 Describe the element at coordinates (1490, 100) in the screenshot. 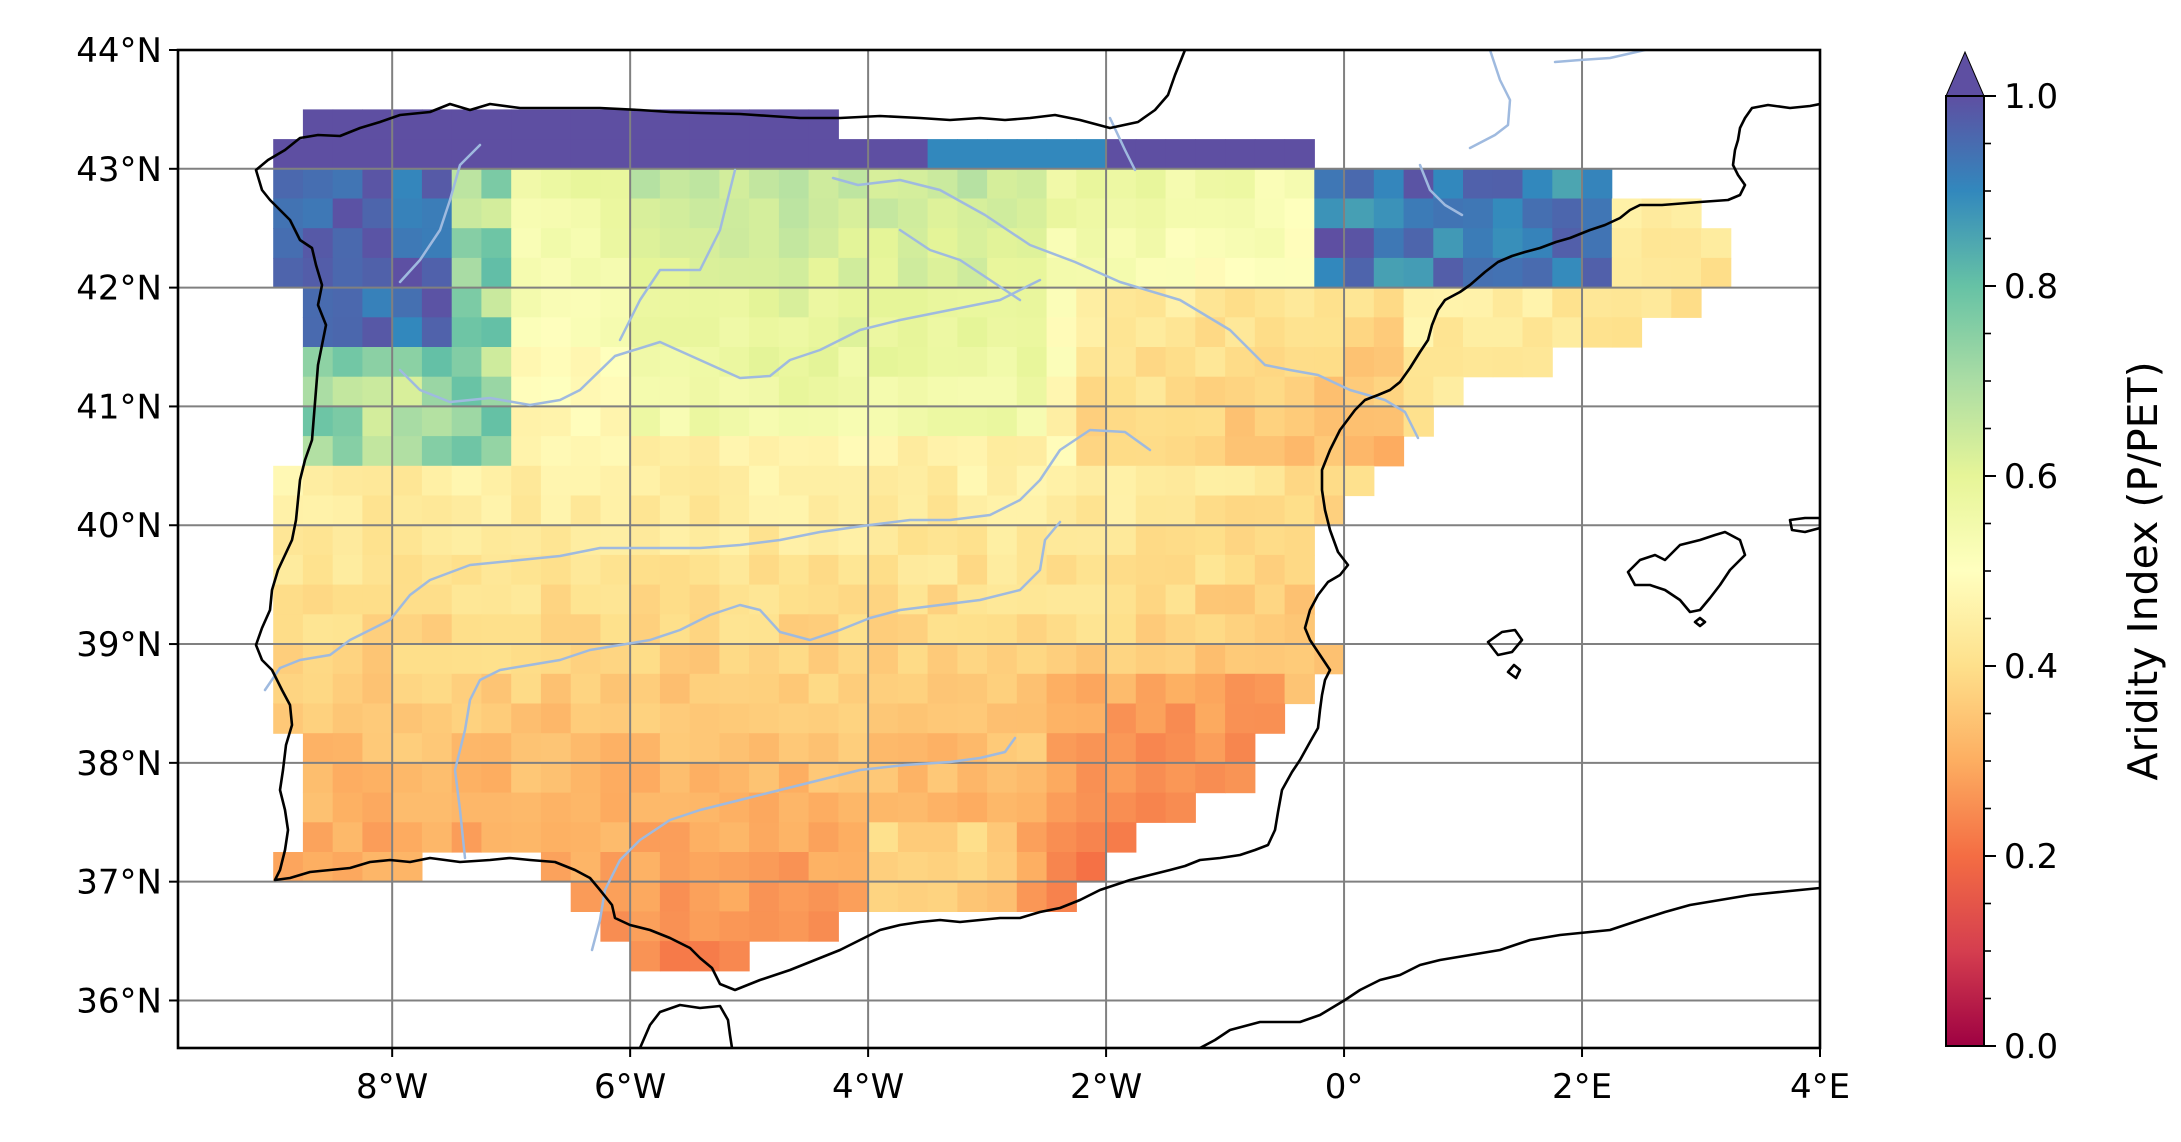

I see `river-garonne` at that location.